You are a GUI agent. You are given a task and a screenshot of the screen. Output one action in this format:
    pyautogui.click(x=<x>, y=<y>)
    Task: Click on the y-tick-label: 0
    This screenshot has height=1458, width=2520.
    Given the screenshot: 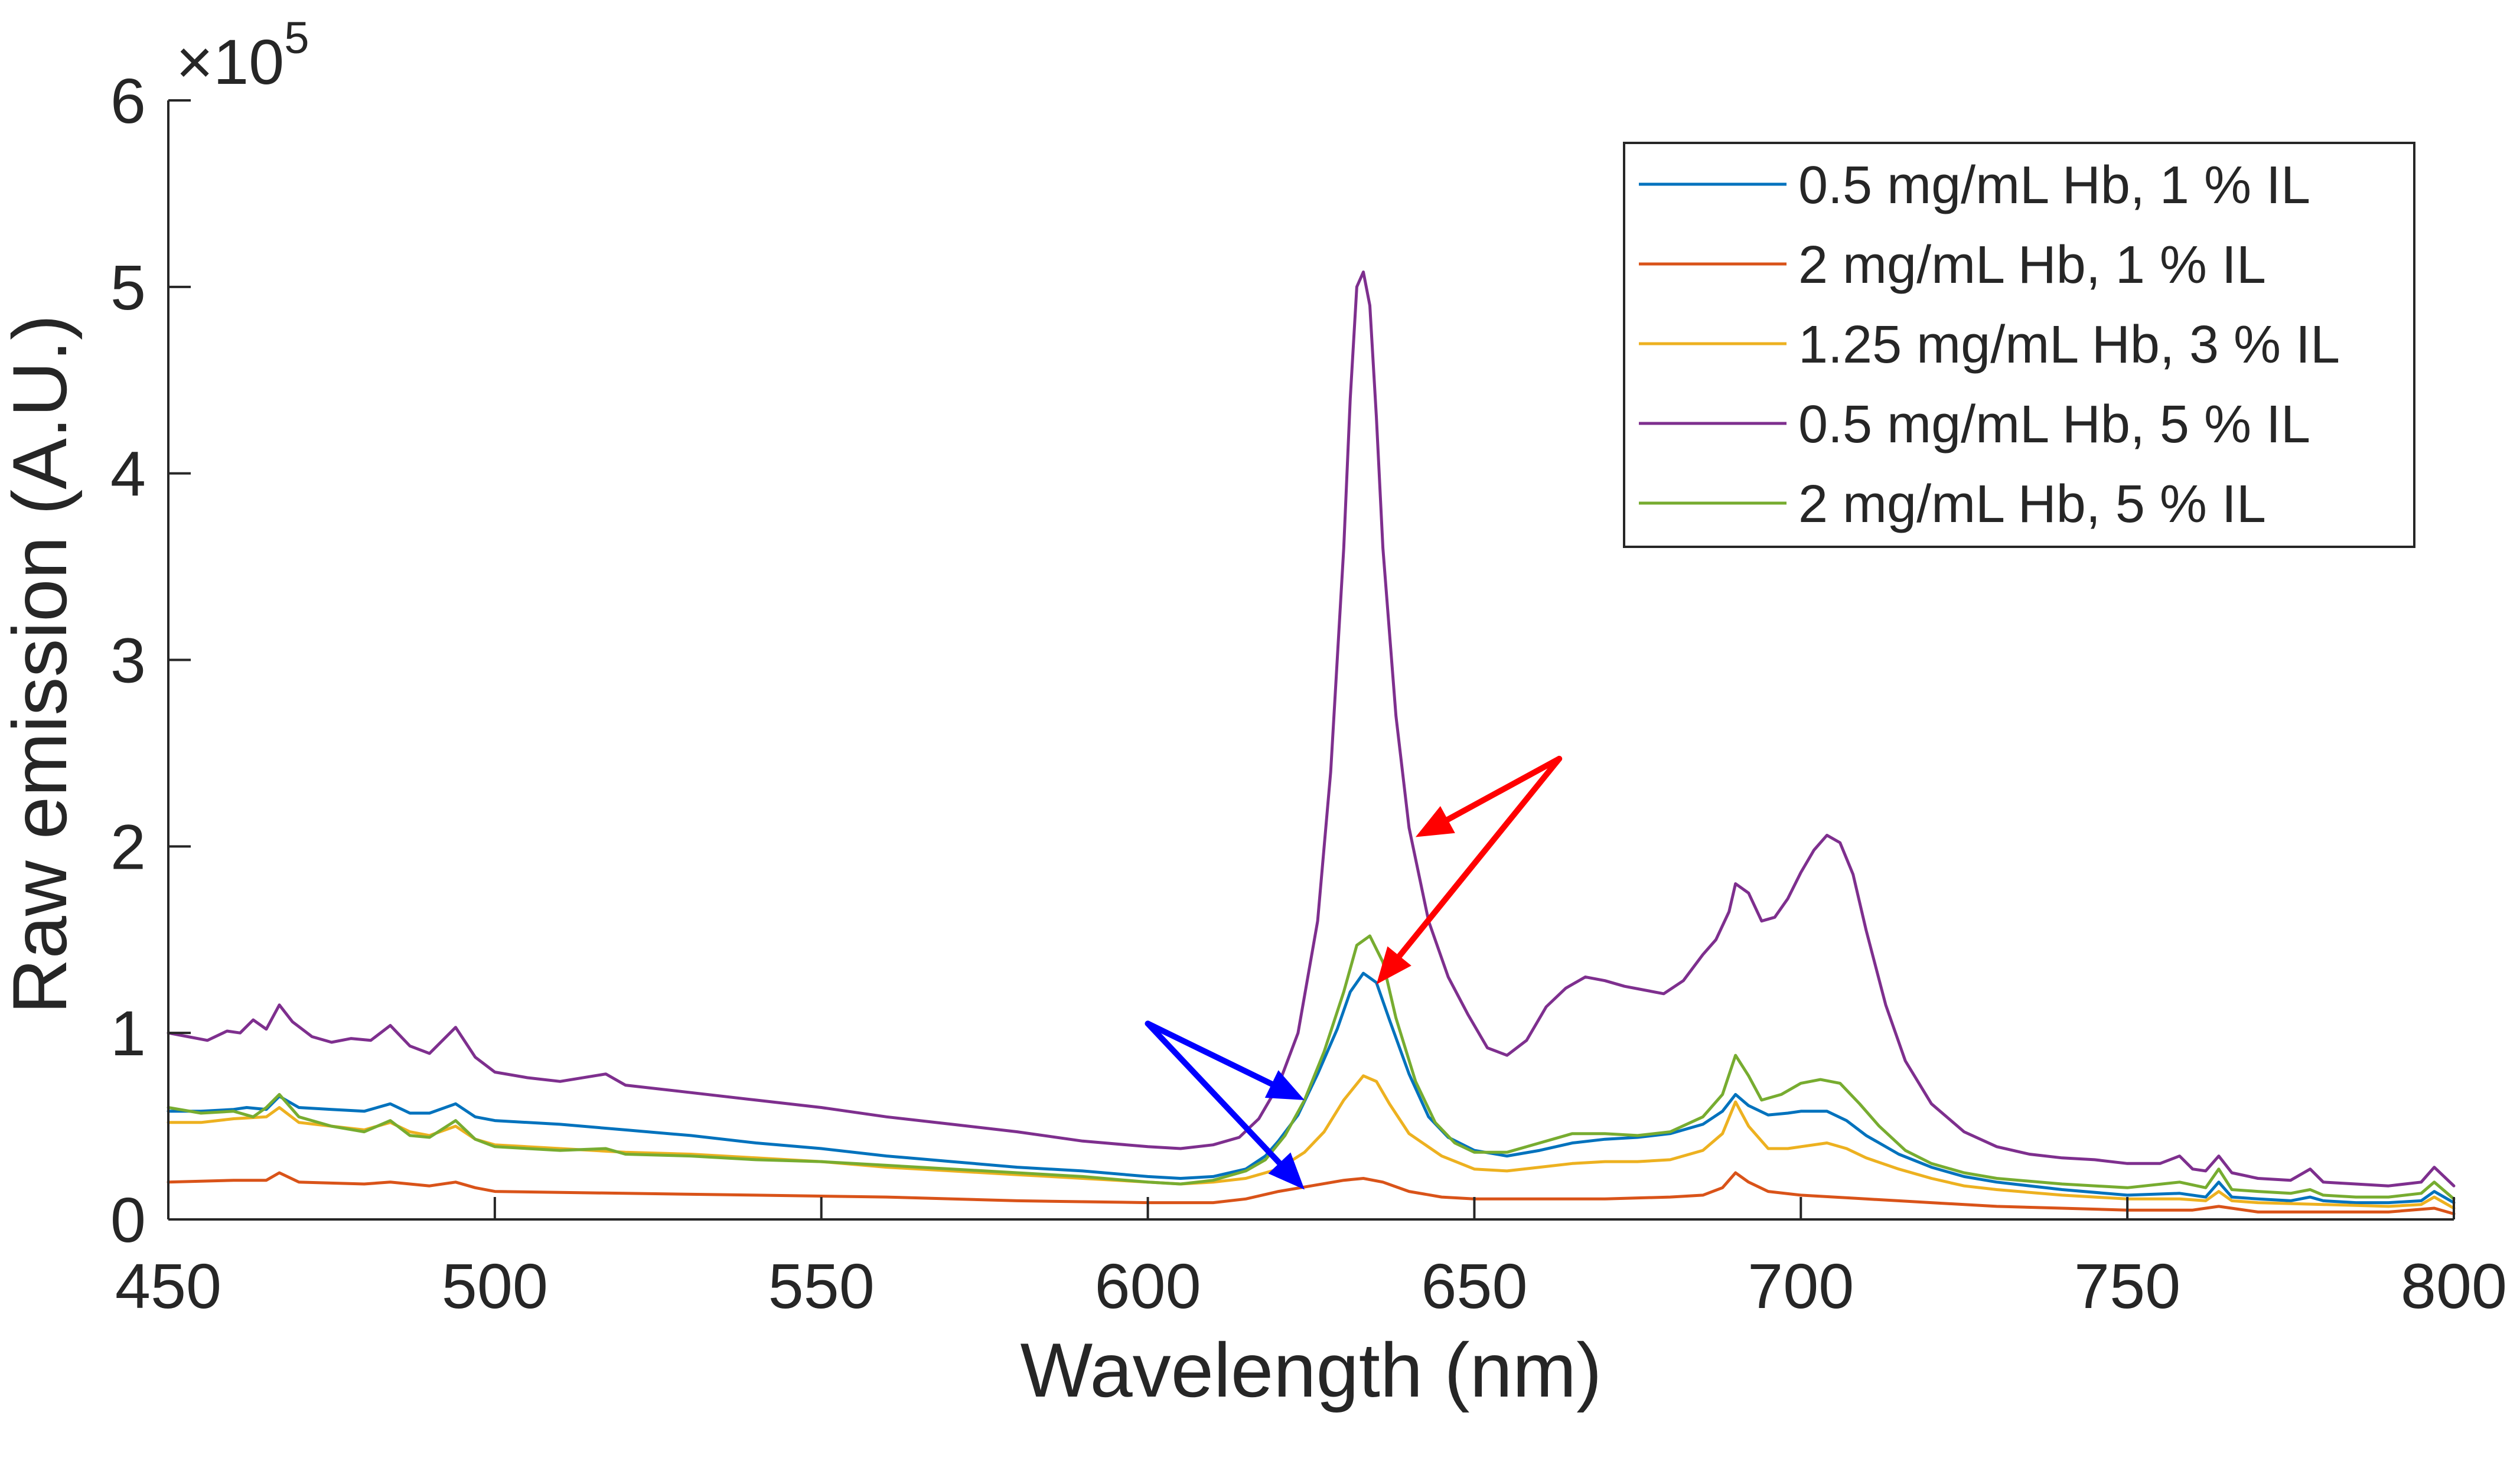 What is the action you would take?
    pyautogui.click(x=128, y=1219)
    